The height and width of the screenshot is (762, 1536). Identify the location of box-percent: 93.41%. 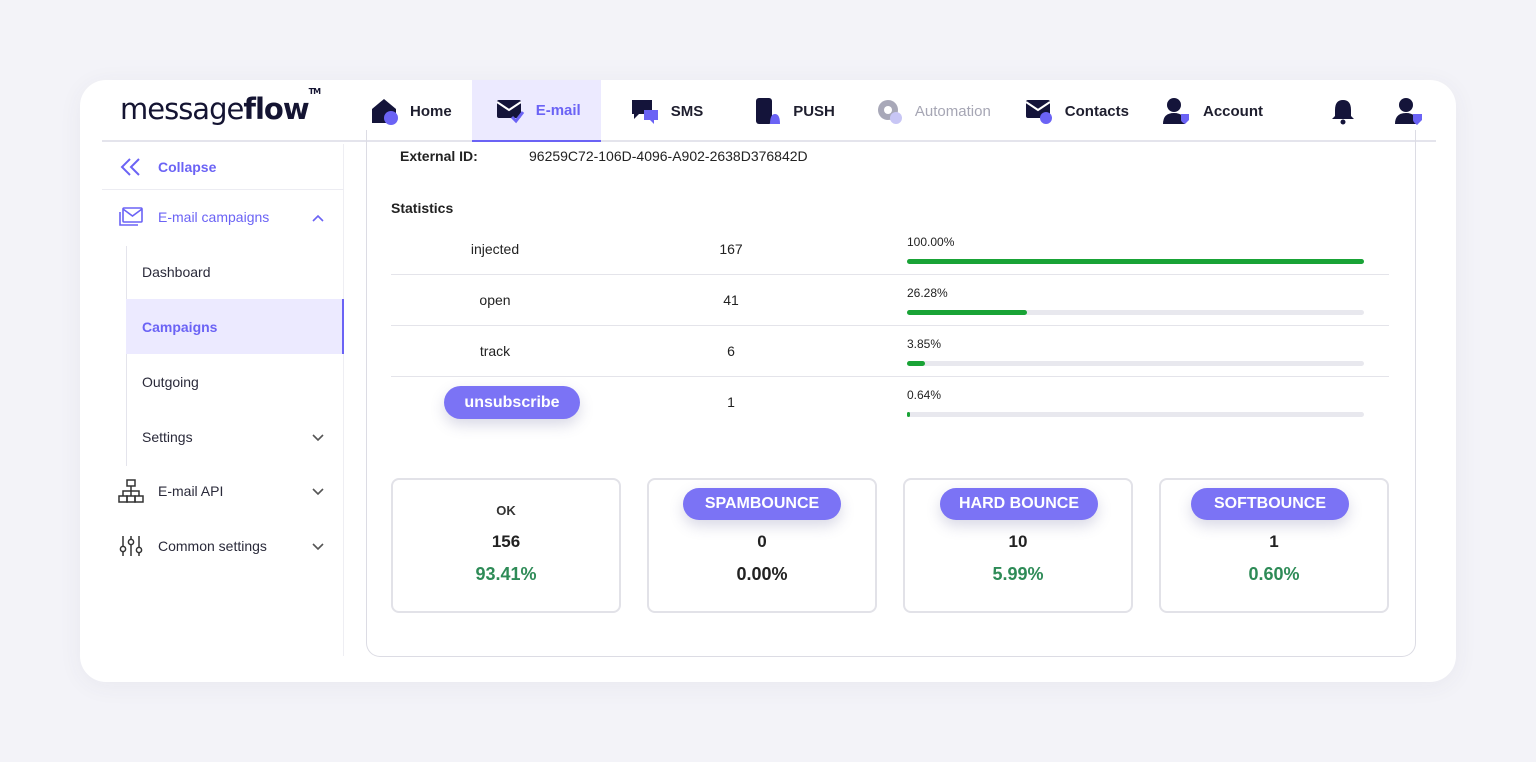
(506, 574).